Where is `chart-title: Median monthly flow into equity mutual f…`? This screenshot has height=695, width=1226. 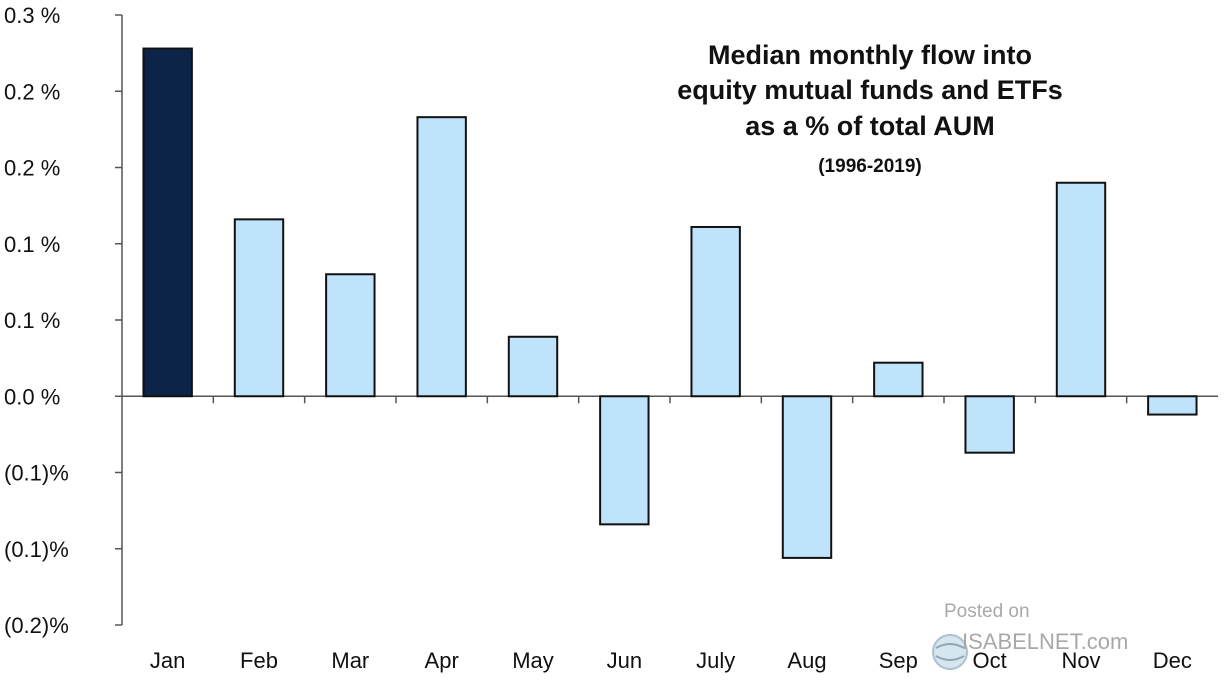 chart-title: Median monthly flow into equity mutual f… is located at coordinates (870, 108).